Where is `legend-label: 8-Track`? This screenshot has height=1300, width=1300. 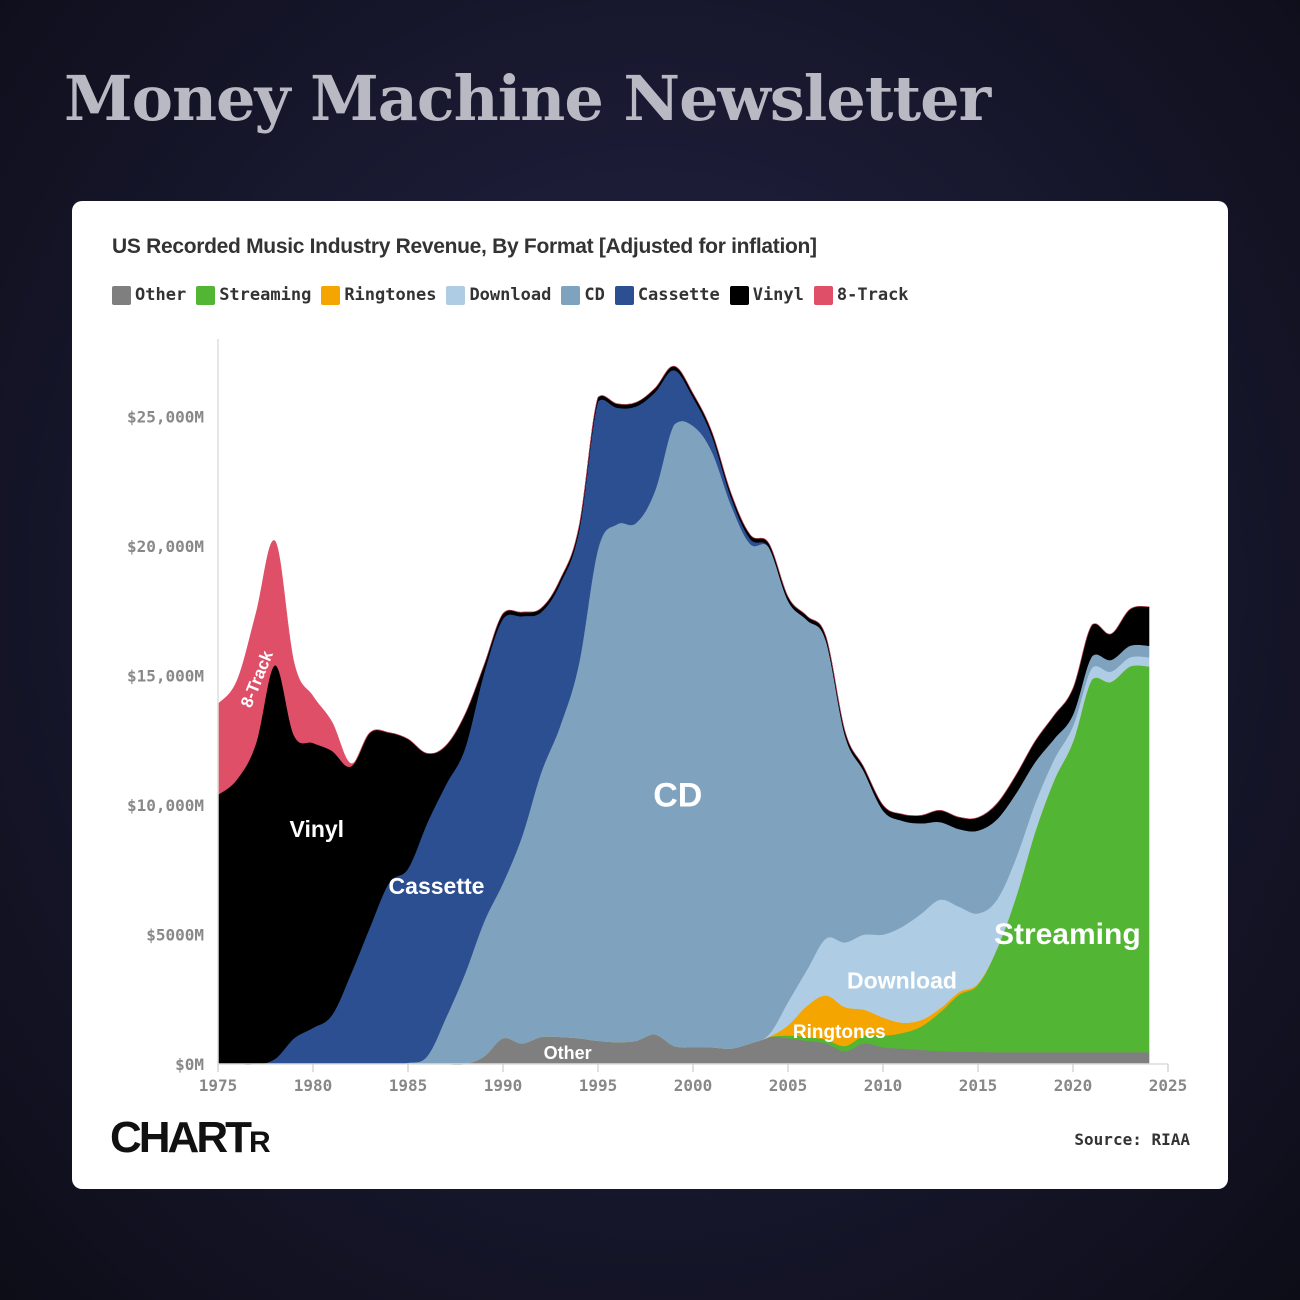 legend-label: 8-Track is located at coordinates (872, 295).